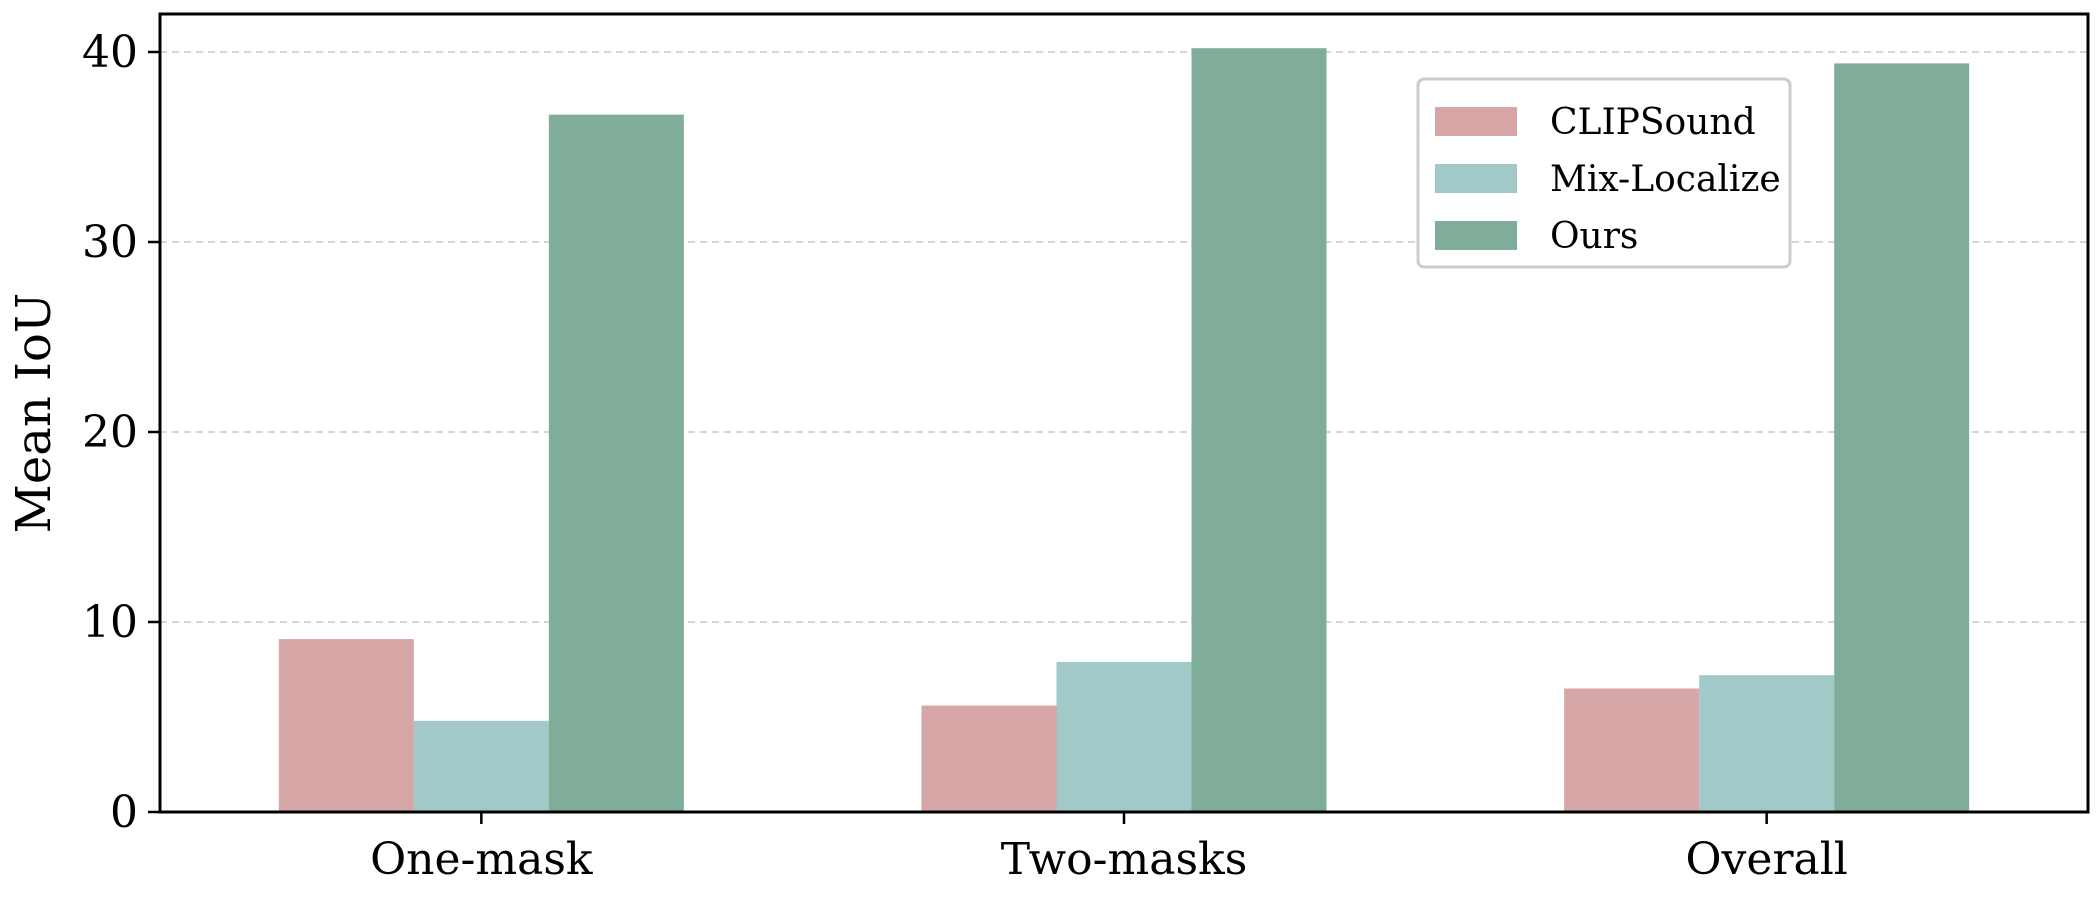 This screenshot has height=900, width=2100. Describe the element at coordinates (1766, 859) in the screenshot. I see `x-tick-label: Overall` at that location.